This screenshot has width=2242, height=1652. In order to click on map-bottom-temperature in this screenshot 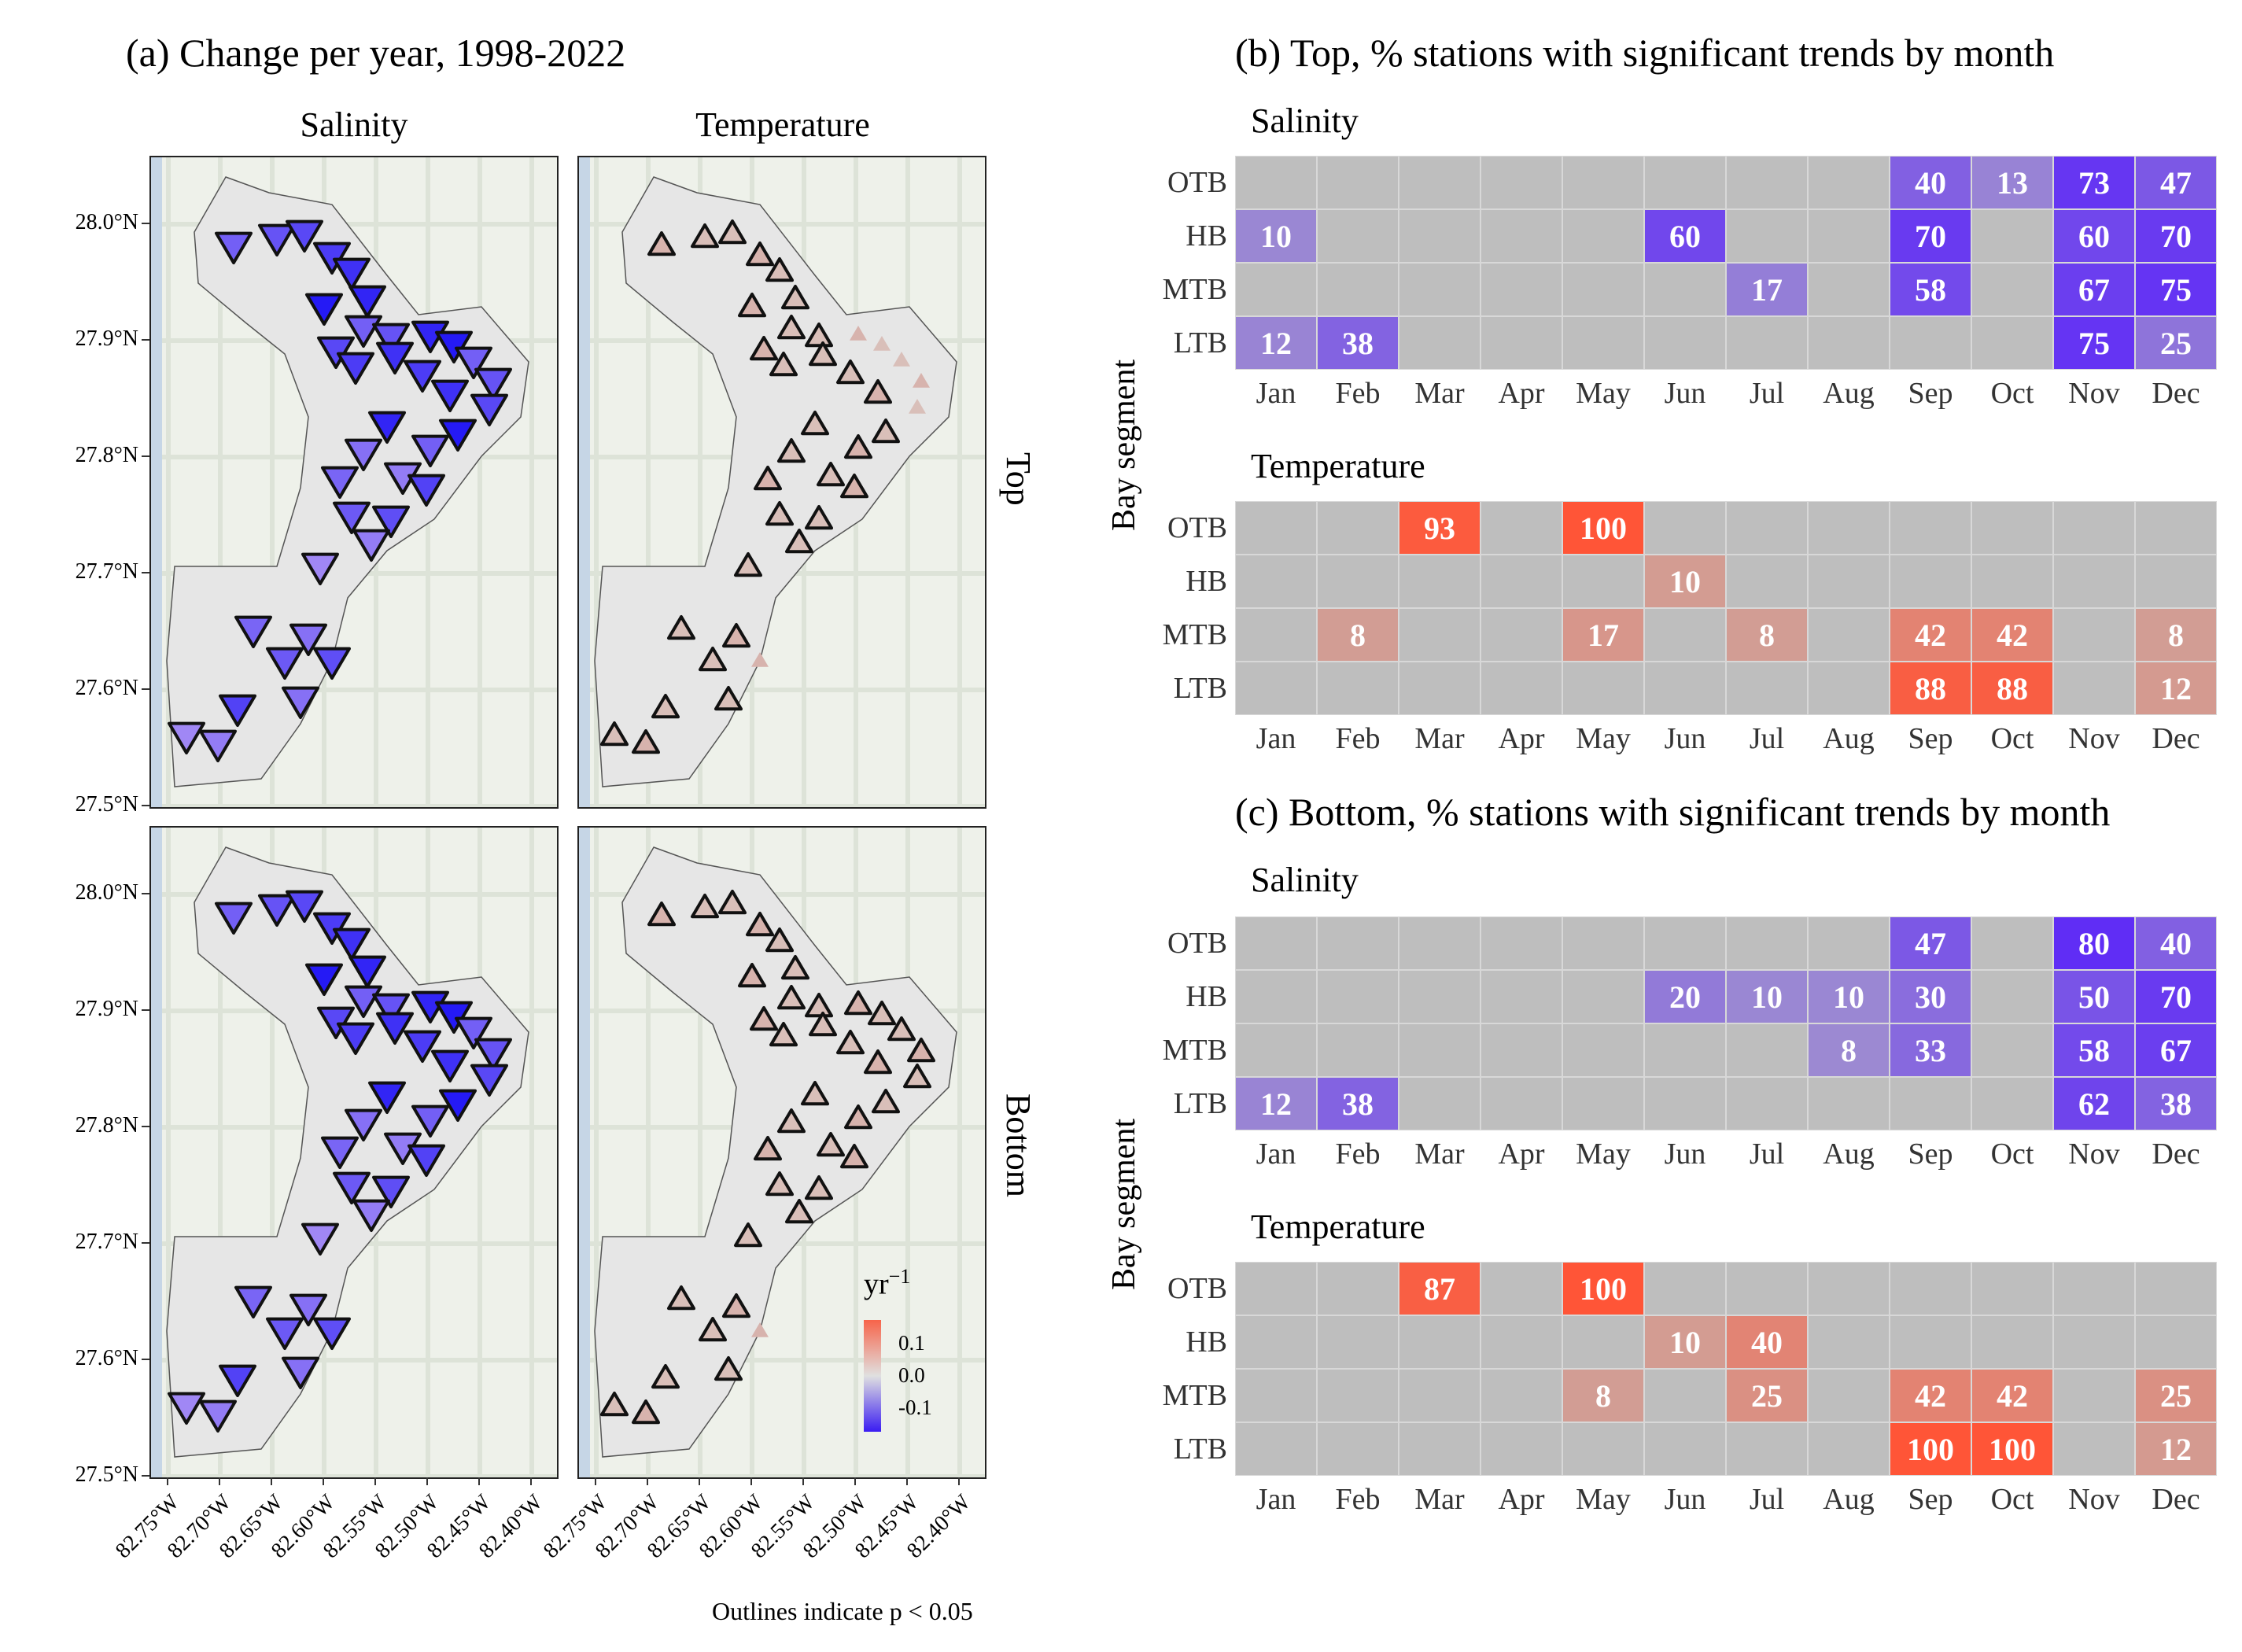, I will do `click(781, 1152)`.